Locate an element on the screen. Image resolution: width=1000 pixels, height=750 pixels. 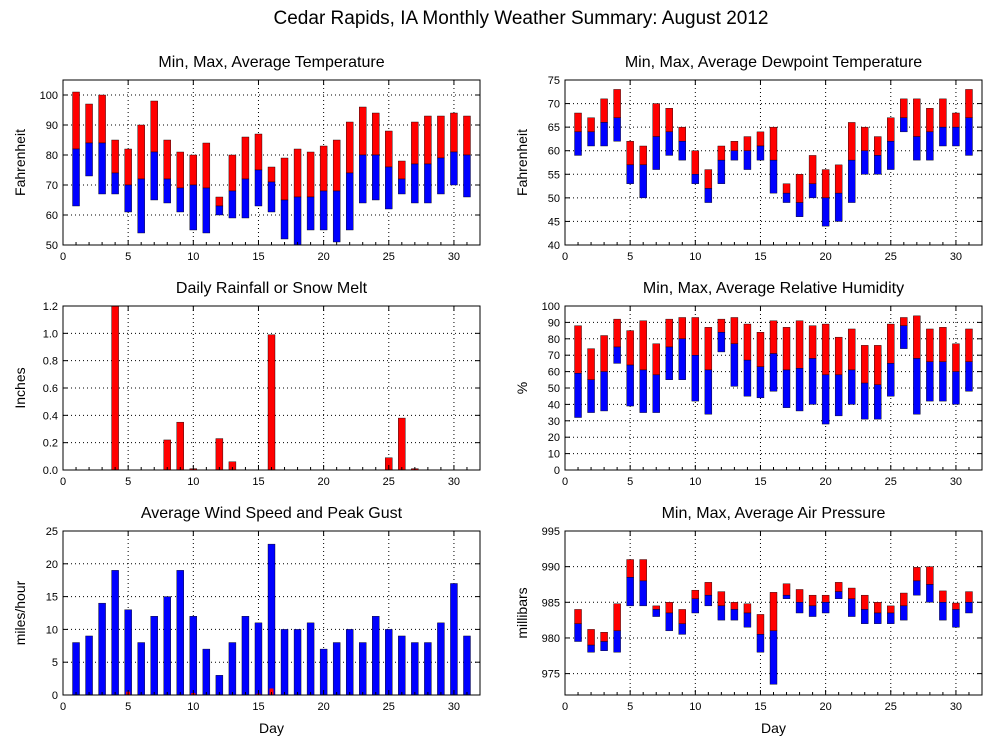
y-tick-label: 0 is located at coordinates (557, 471).